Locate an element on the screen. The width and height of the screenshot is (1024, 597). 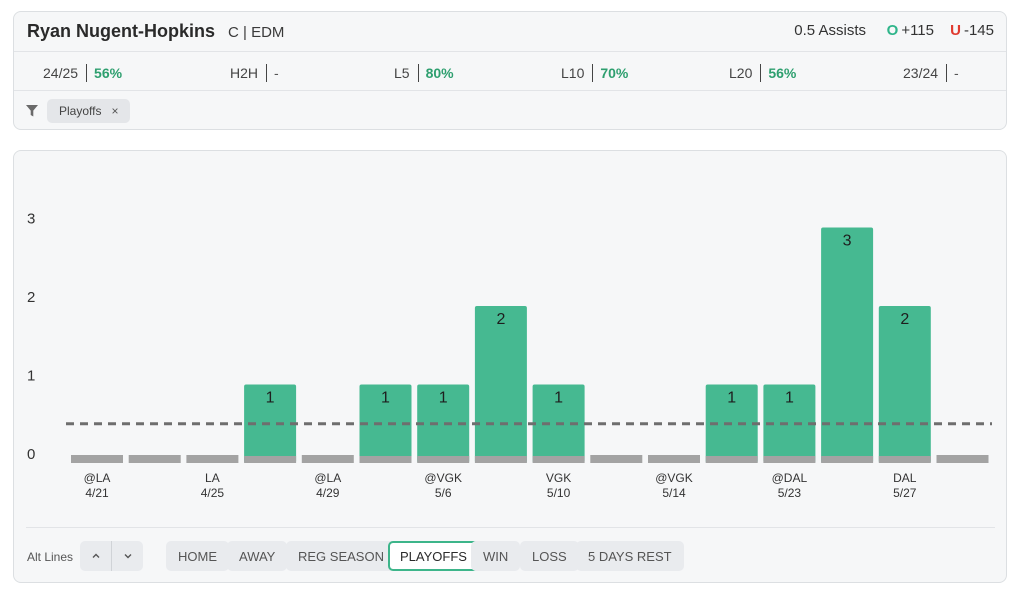
alt-line-up-button is located at coordinates (95, 556).